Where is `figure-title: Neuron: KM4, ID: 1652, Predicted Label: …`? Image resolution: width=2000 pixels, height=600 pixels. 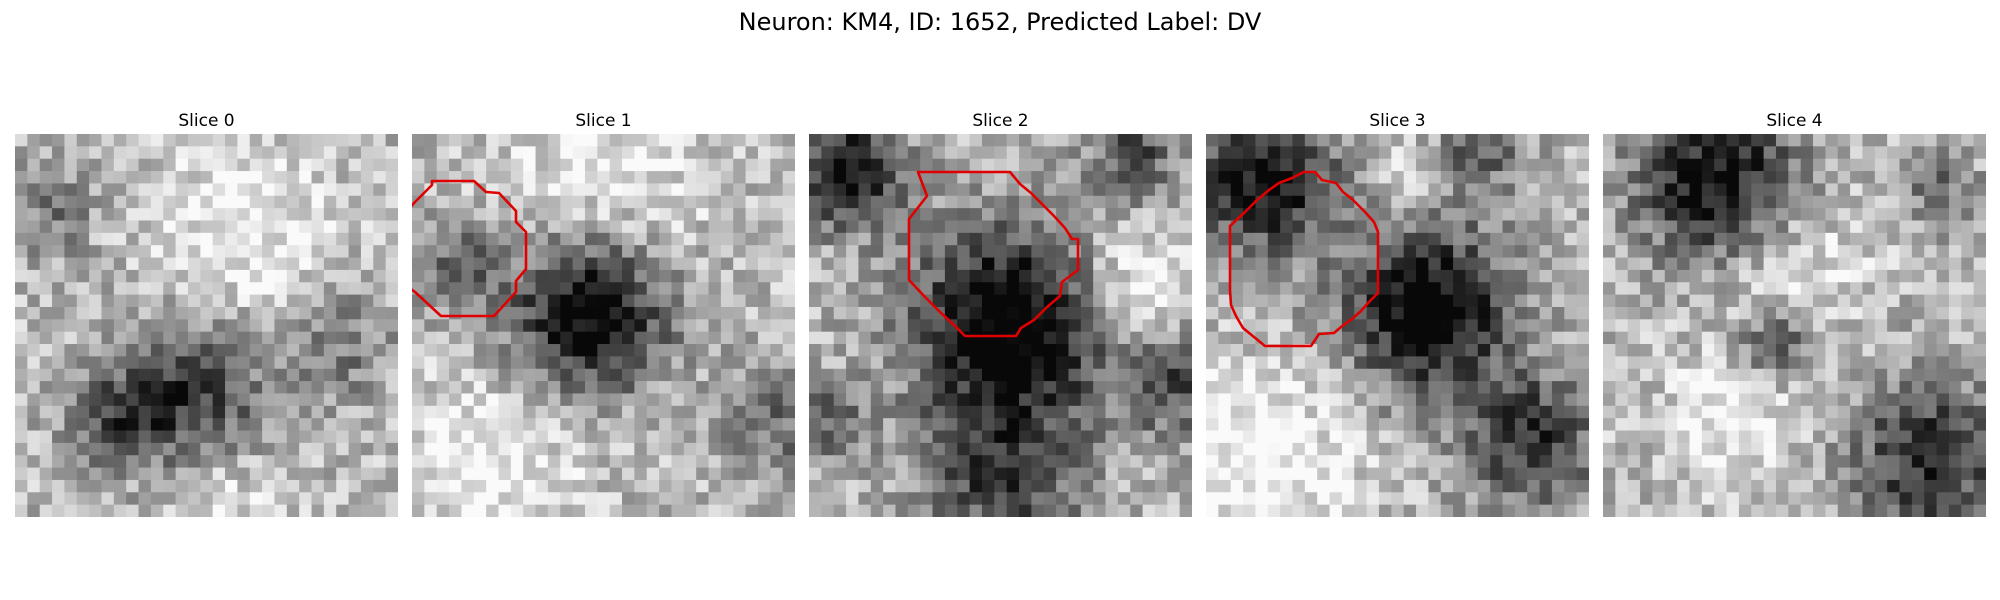
figure-title: Neuron: KM4, ID: 1652, Predicted Label: … is located at coordinates (1000, 22).